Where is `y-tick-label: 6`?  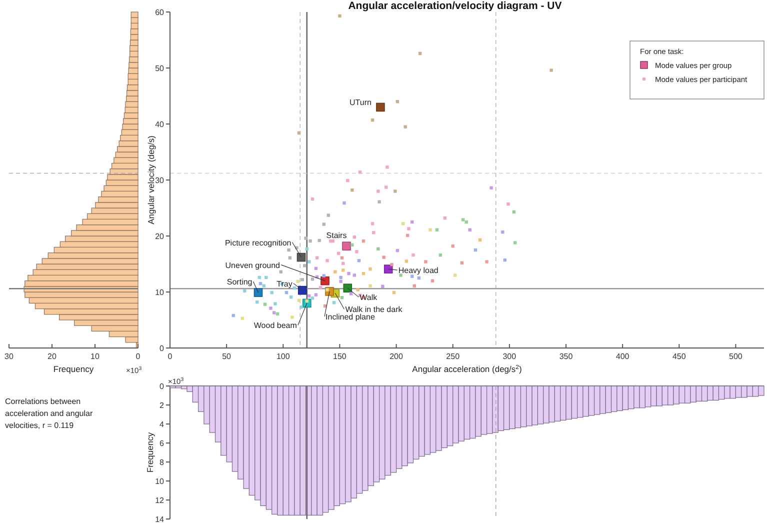 y-tick-label: 6 is located at coordinates (162, 443).